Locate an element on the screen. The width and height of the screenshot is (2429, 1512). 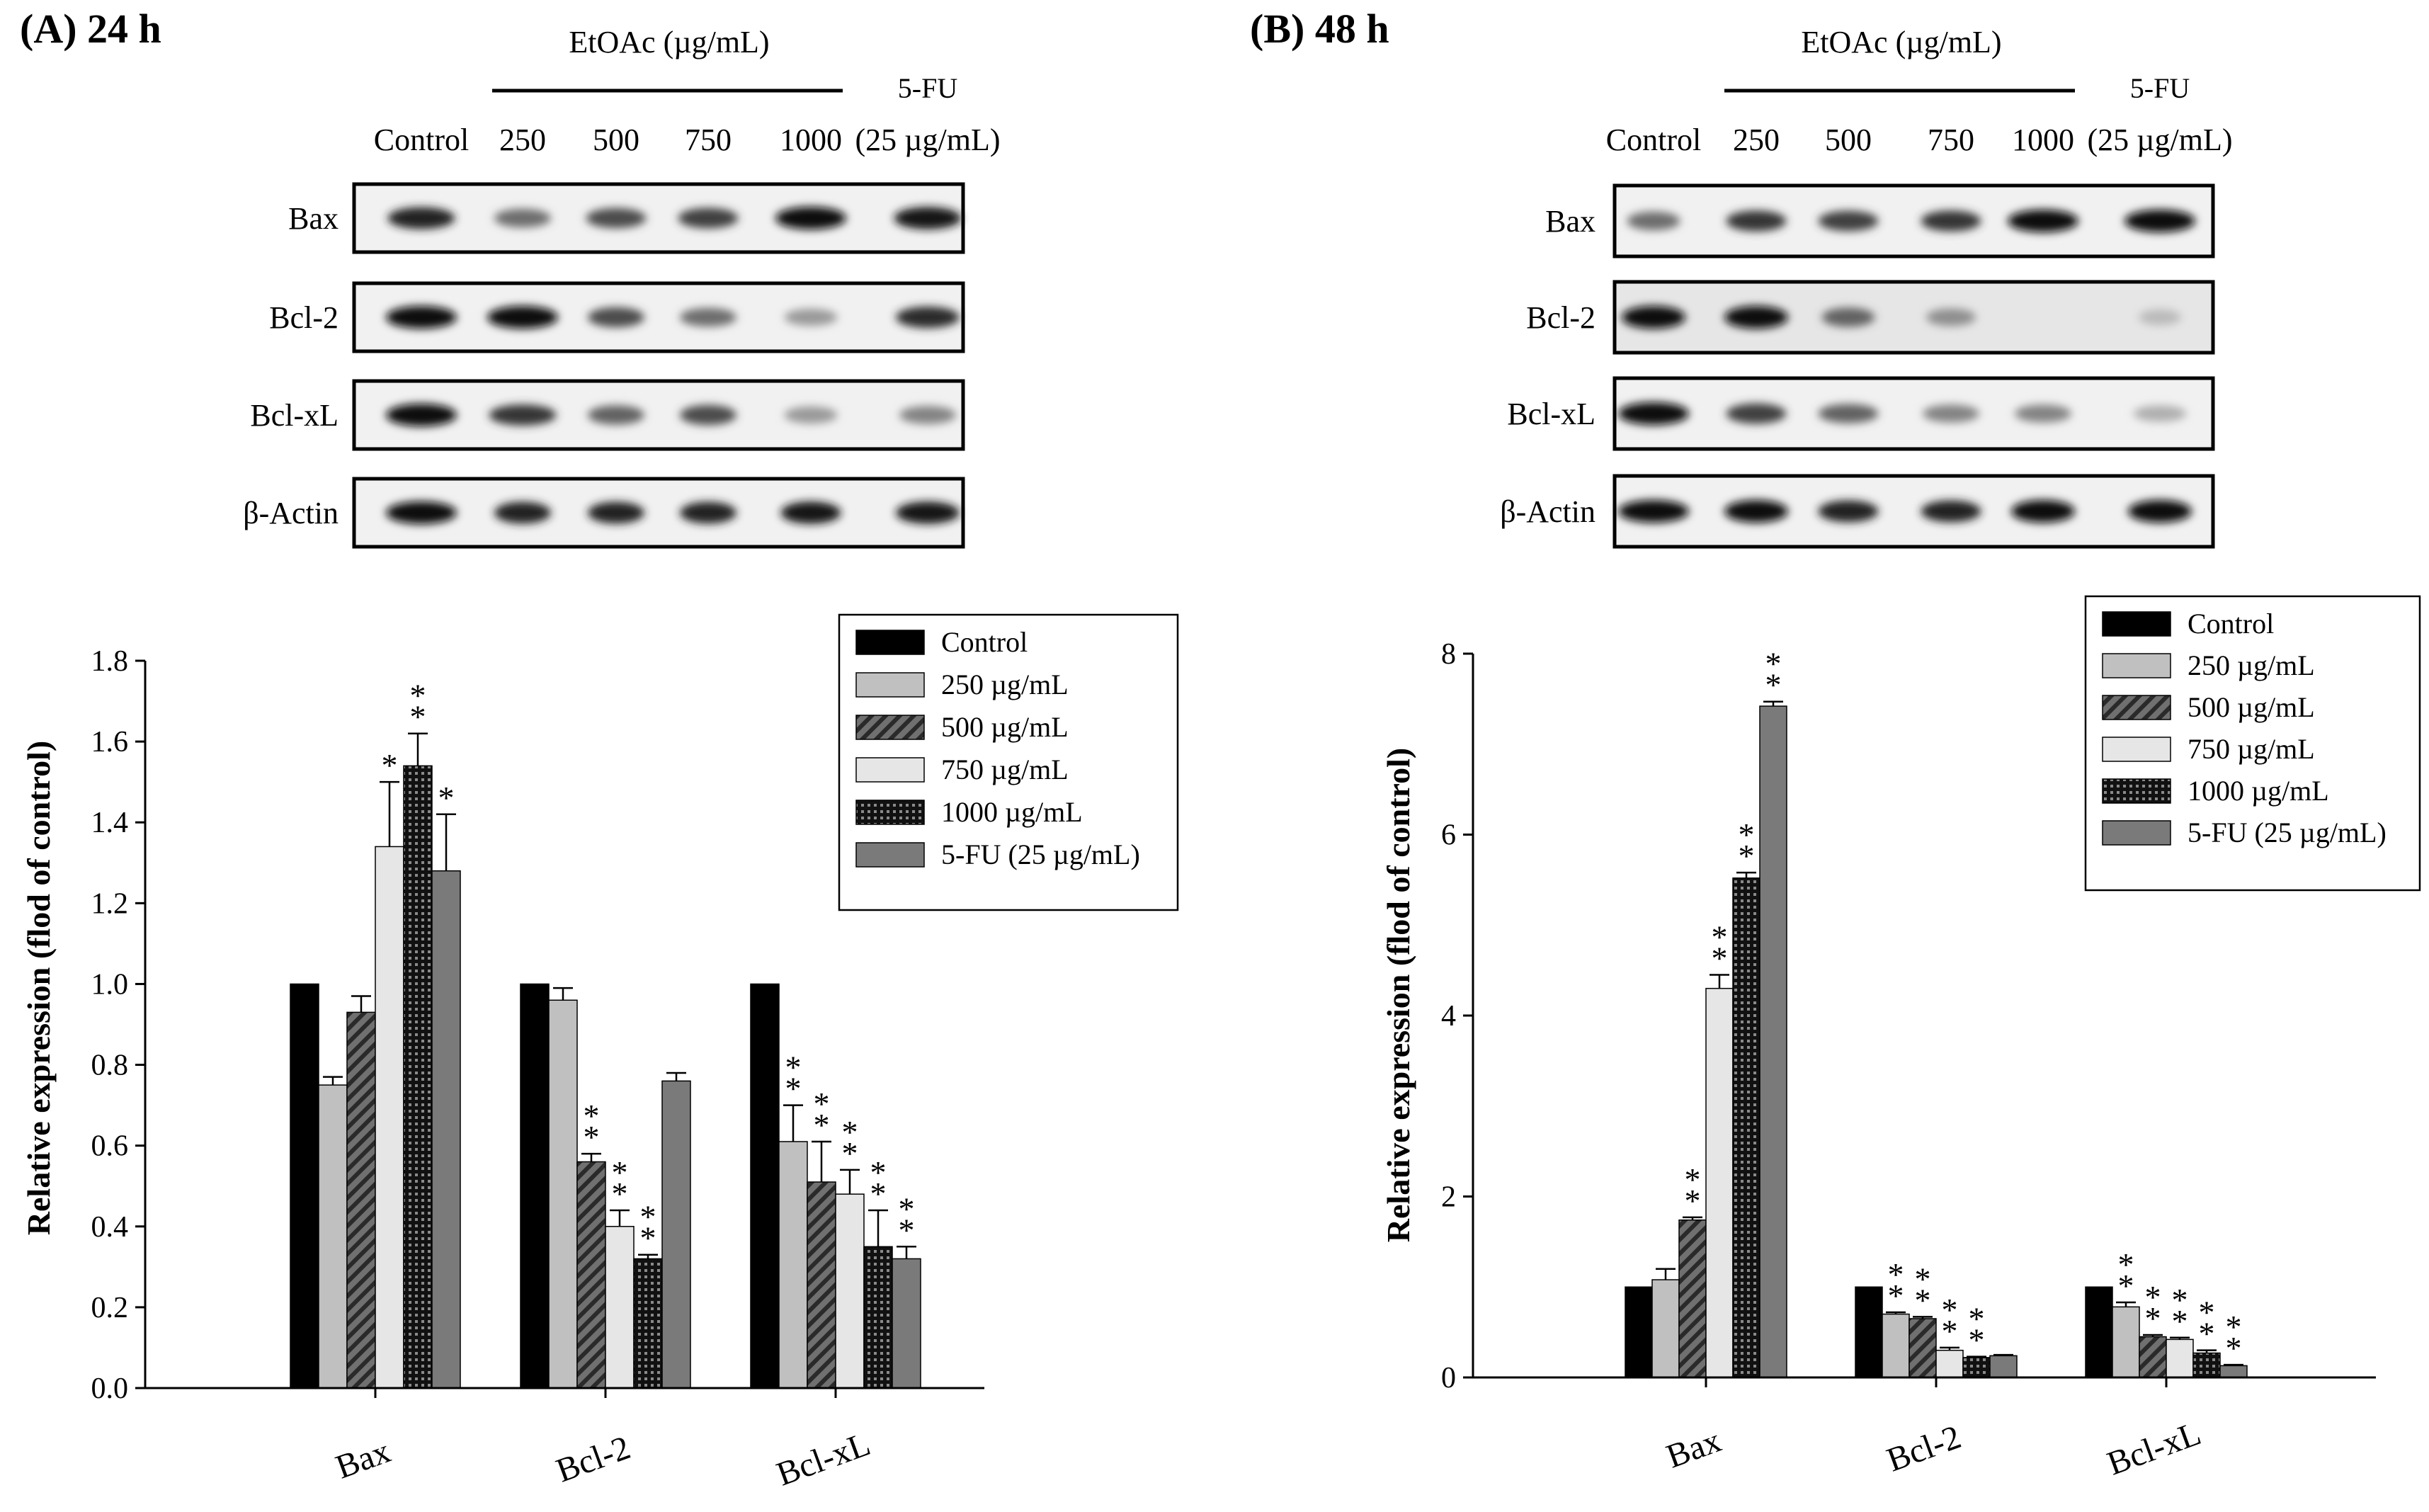
panel-b-x-tick-label: Bcl-xL is located at coordinates (2154, 1448).